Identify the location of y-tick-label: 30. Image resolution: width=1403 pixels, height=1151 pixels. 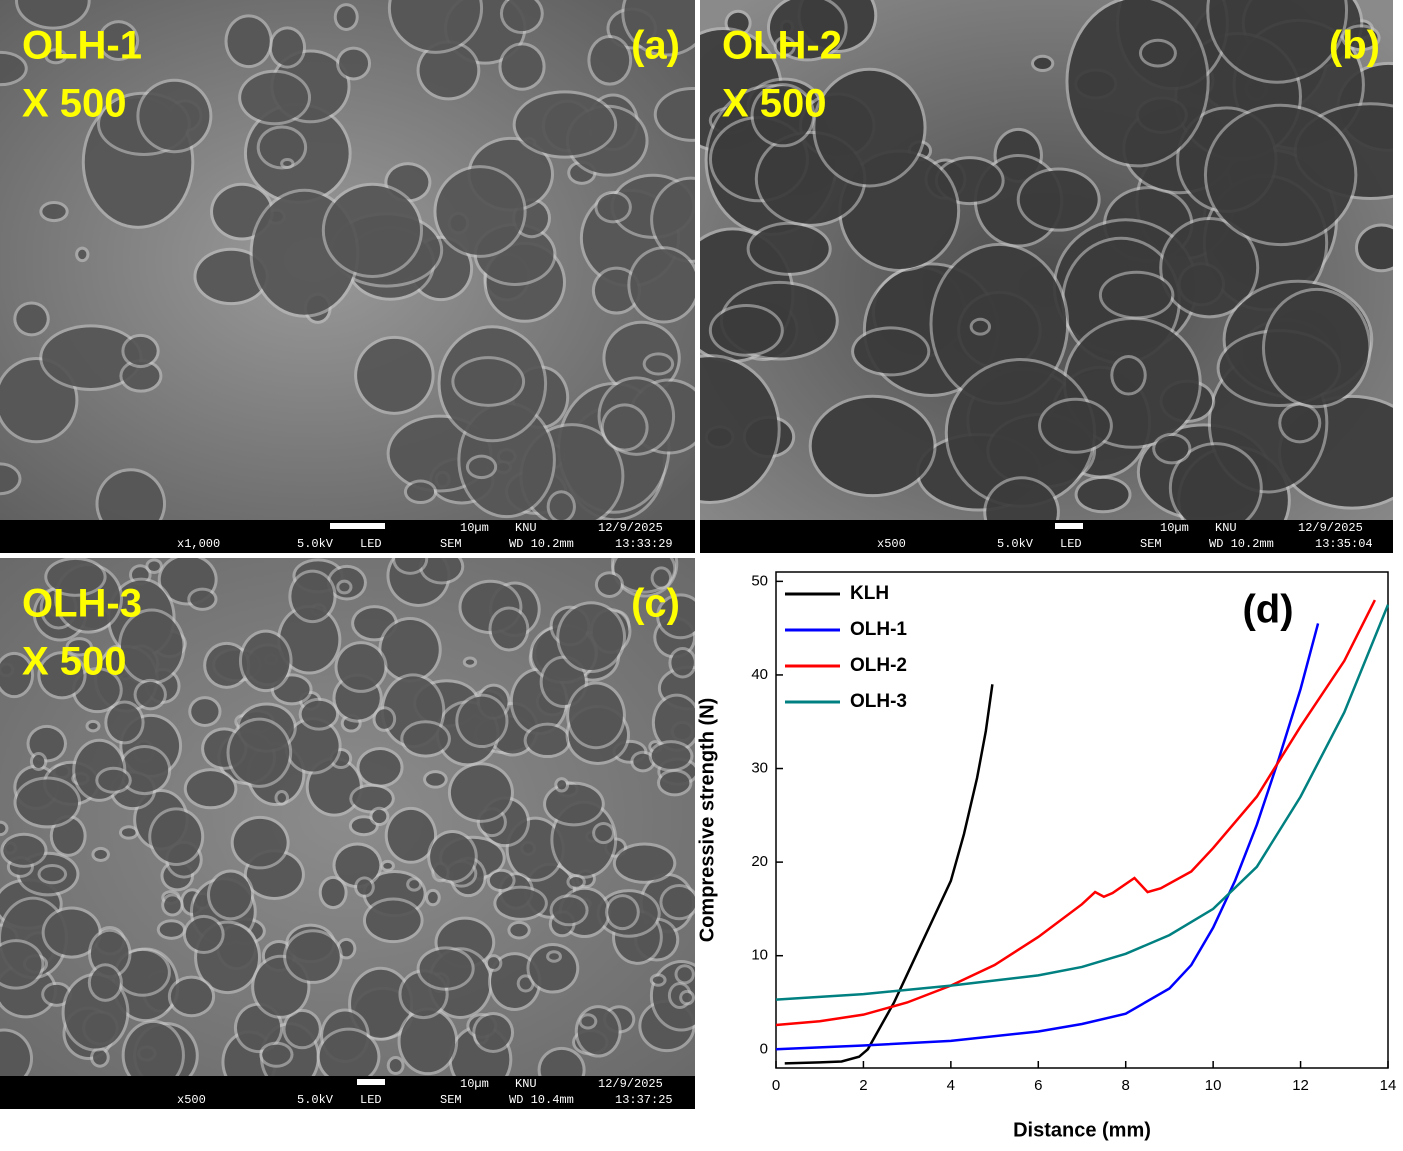
(759, 767).